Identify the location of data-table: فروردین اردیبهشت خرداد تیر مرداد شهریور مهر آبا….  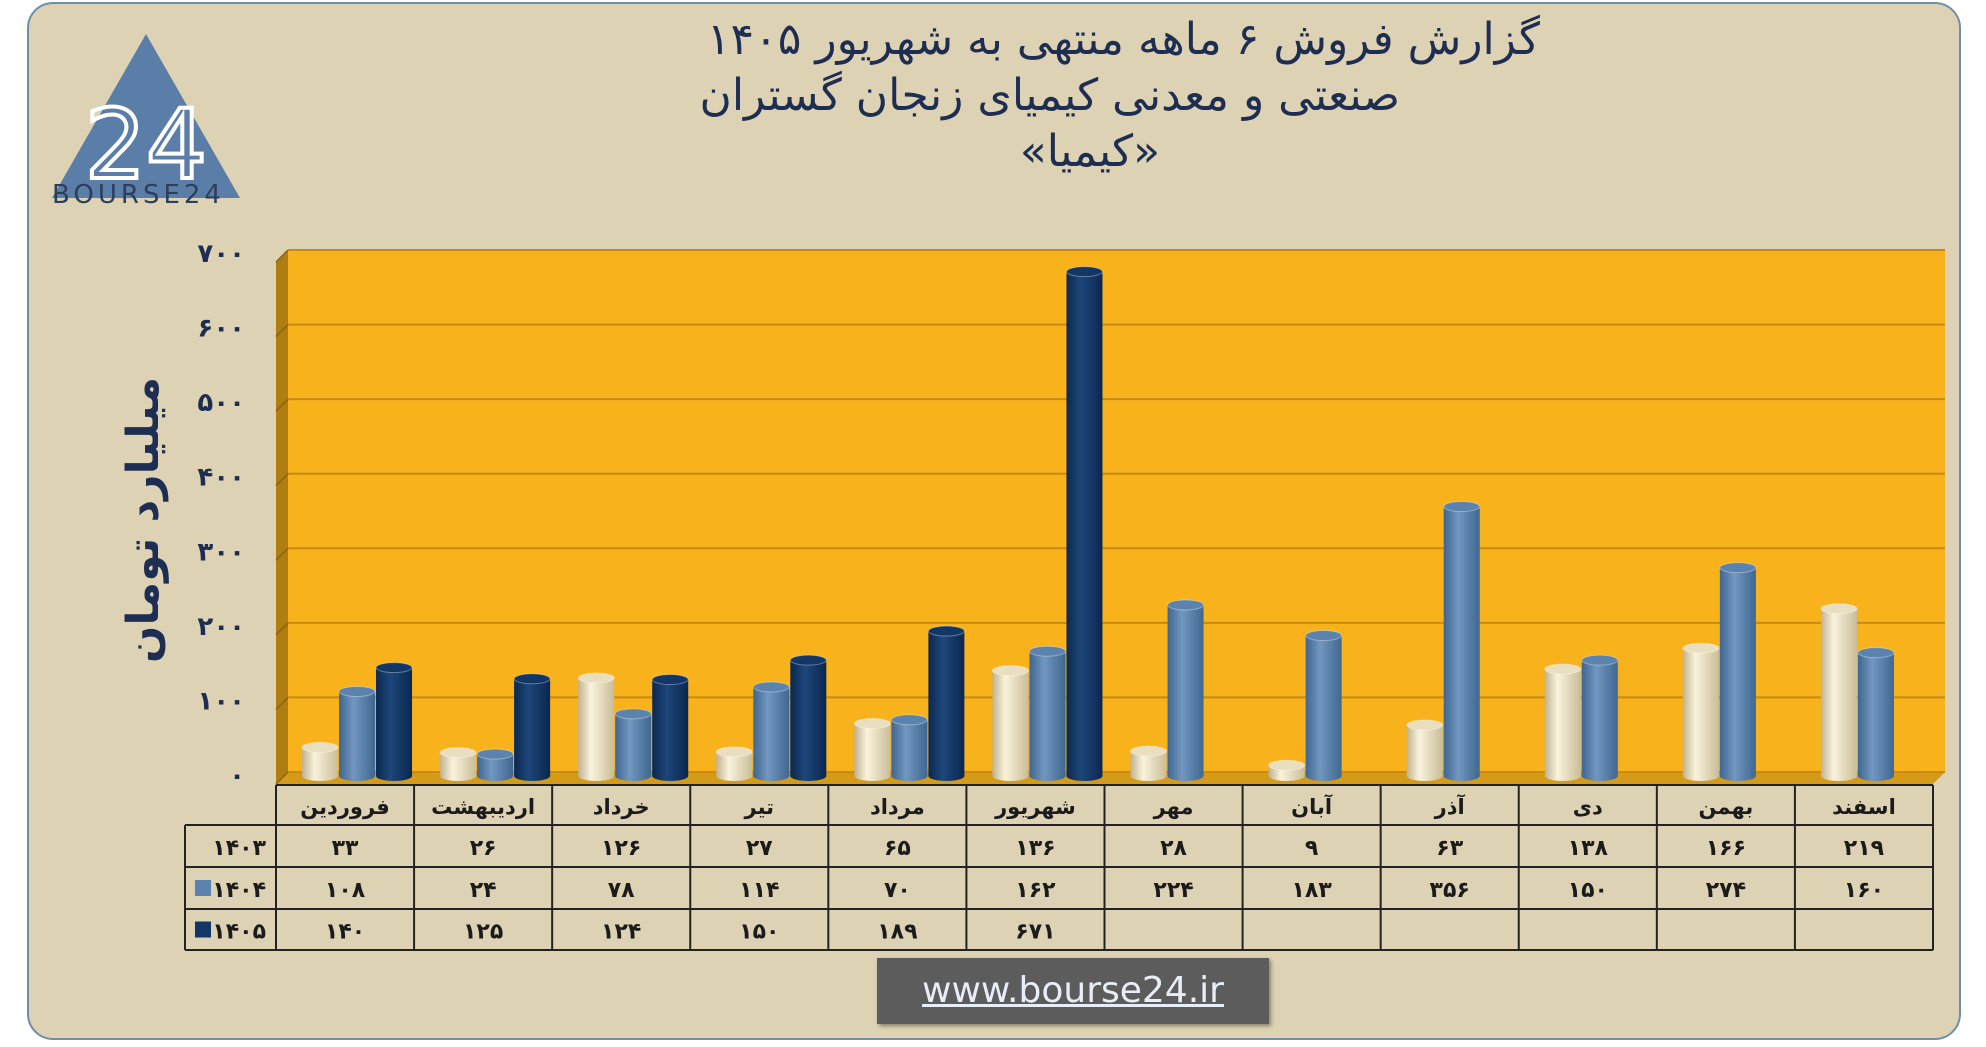
(1059, 867).